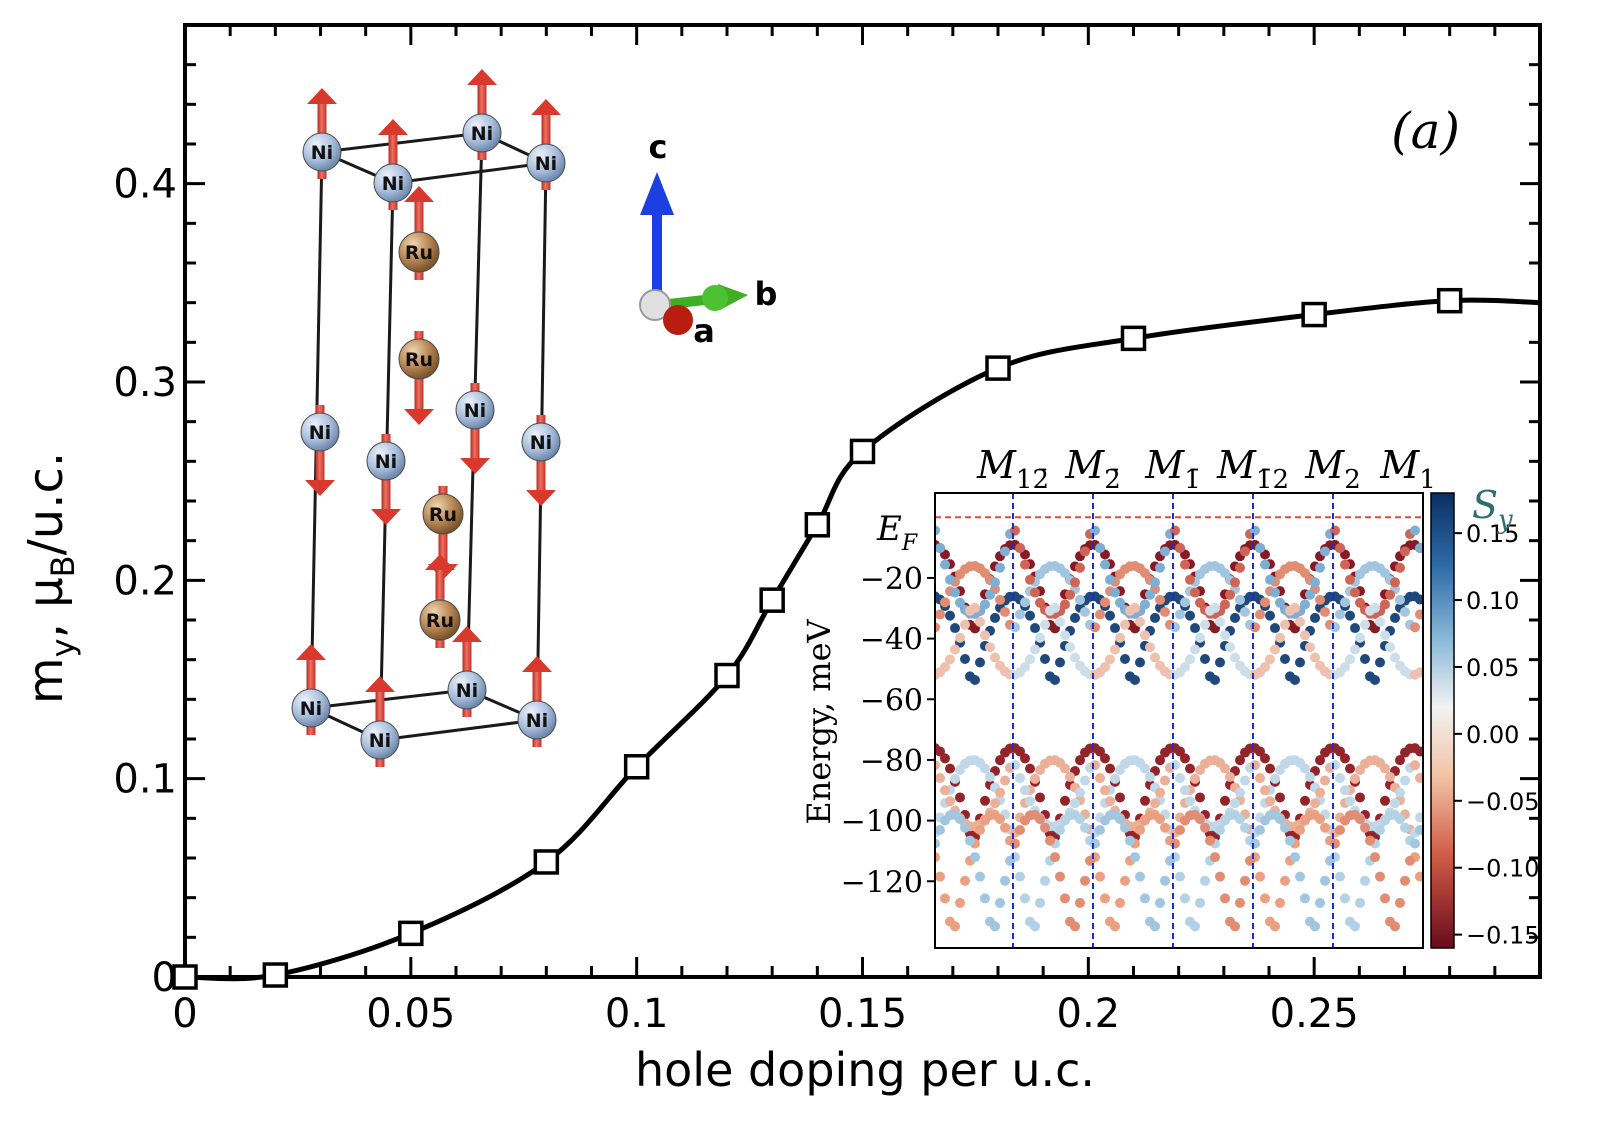 The image size is (1600, 1122). What do you see at coordinates (428, 436) in the screenshot?
I see `unit-cell-edges` at bounding box center [428, 436].